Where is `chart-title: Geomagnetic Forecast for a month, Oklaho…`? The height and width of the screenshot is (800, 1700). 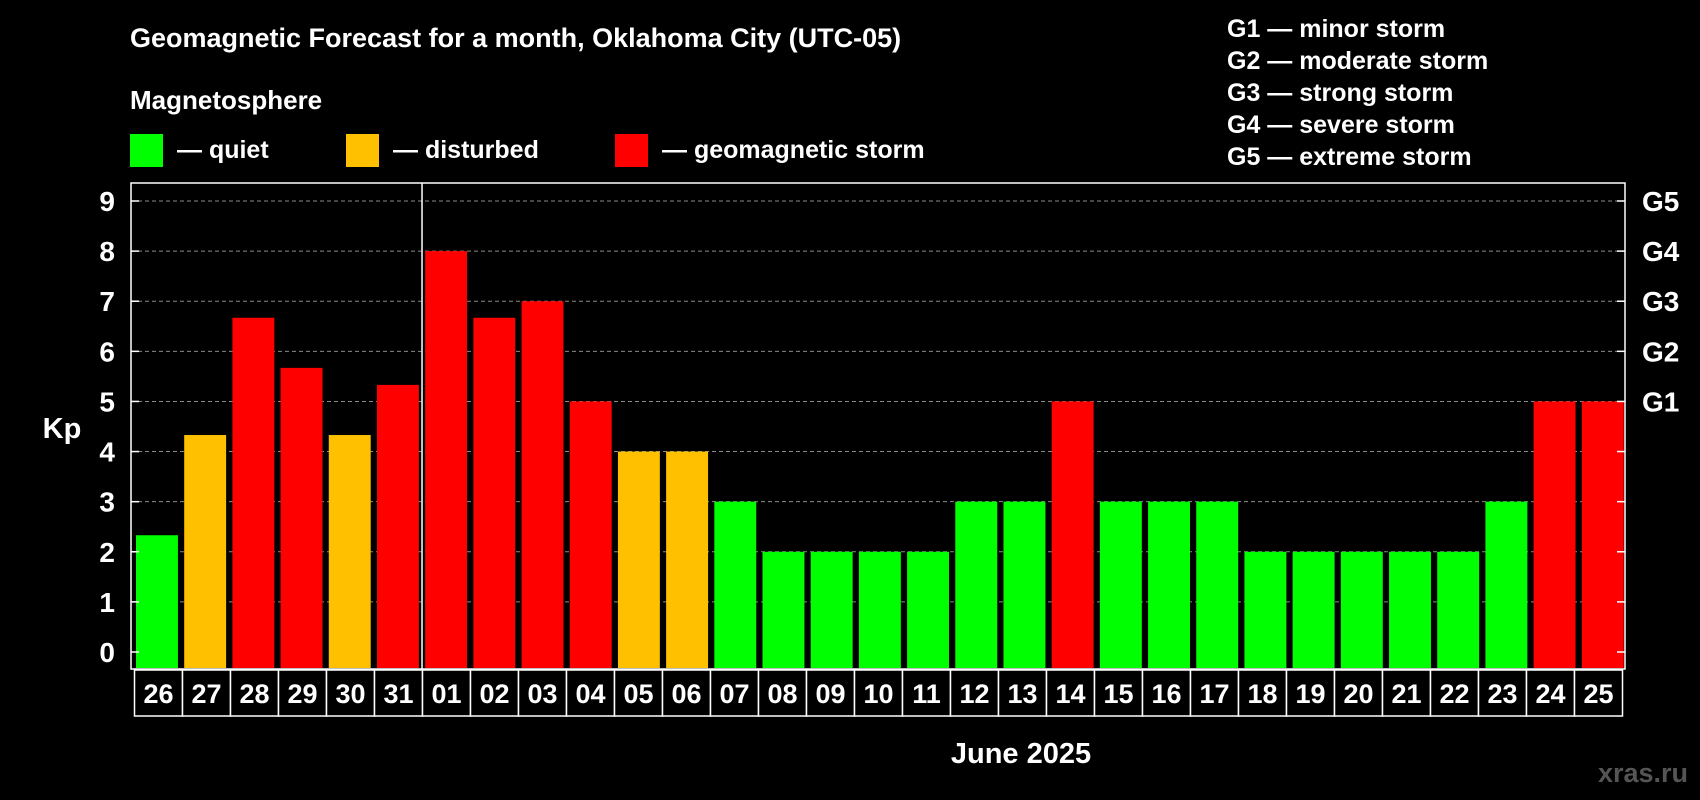 chart-title: Geomagnetic Forecast for a month, Oklaho… is located at coordinates (515, 38).